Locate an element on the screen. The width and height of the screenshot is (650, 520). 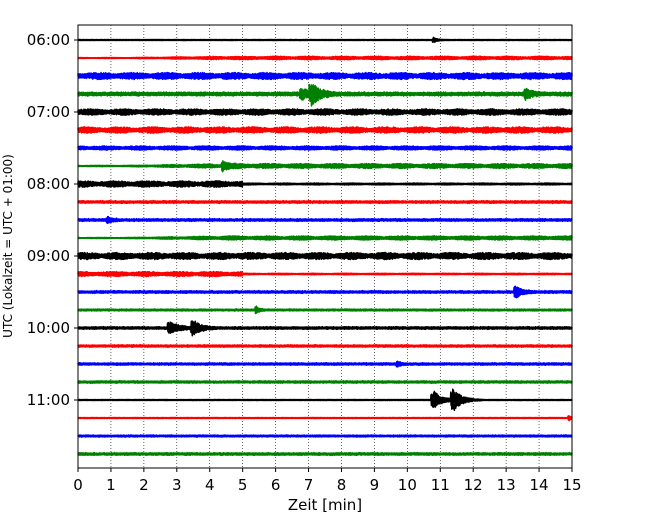
x-tick-label: 7 is located at coordinates (309, 485).